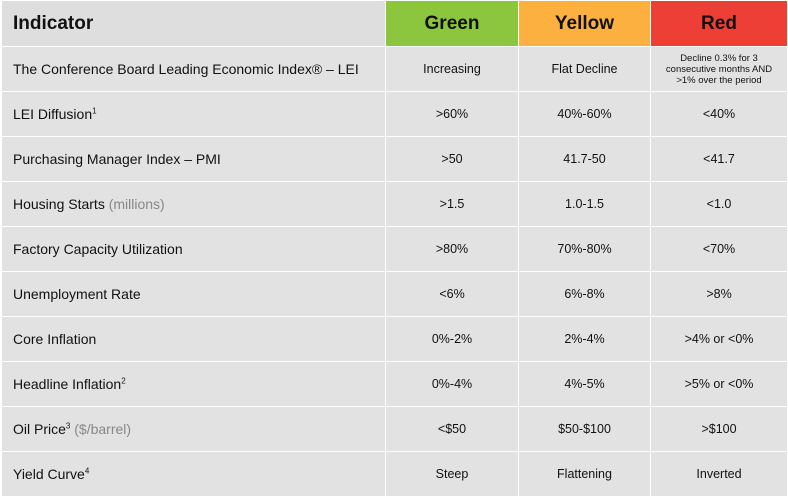 The image size is (788, 499). Describe the element at coordinates (49, 474) in the screenshot. I see `indicator-label: Yield Curve` at that location.